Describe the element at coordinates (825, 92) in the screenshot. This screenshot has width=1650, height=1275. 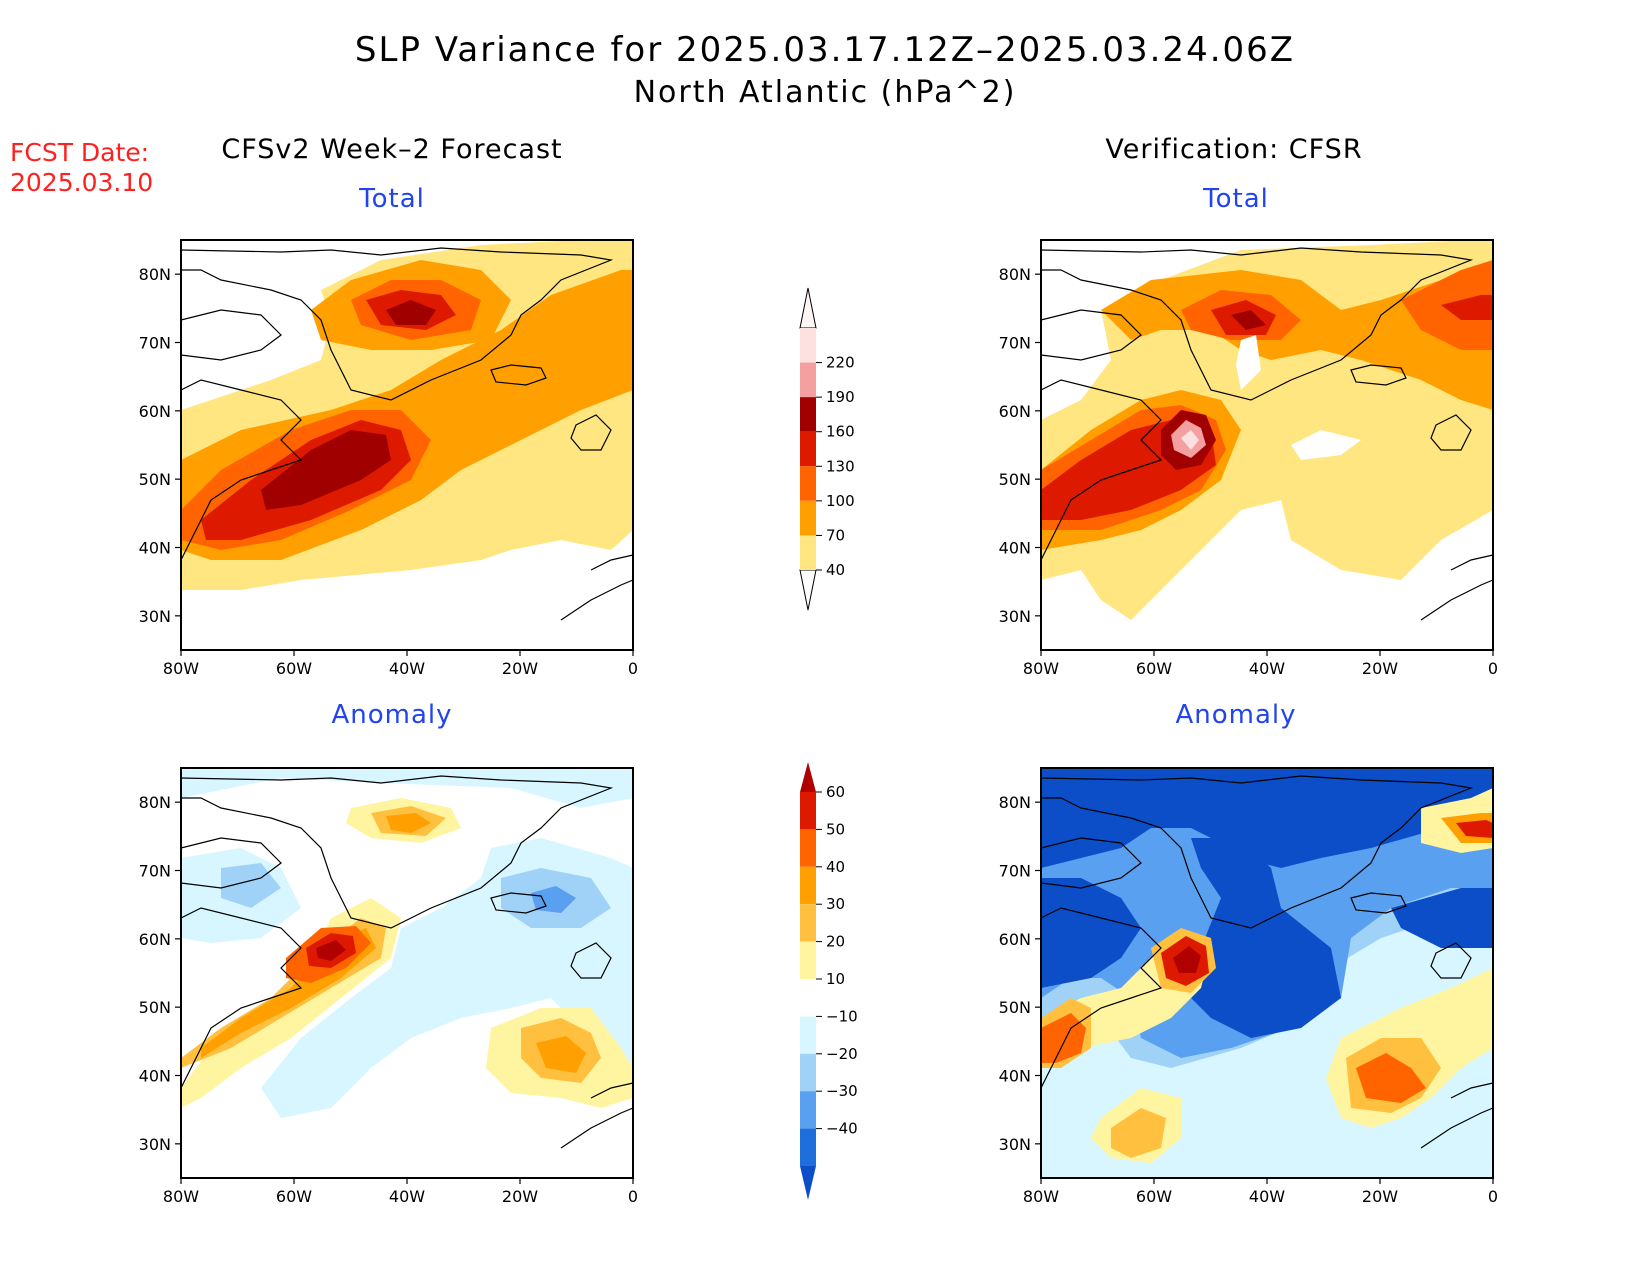
I see `figure-subtitle: North Atlantic (hPa^2)` at that location.